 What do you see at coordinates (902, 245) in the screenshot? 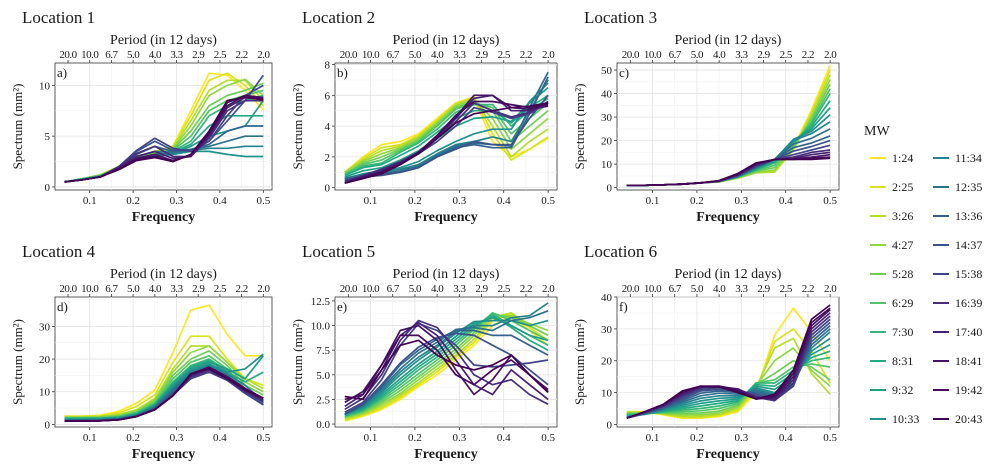
I see `legend-label: 4:27` at bounding box center [902, 245].